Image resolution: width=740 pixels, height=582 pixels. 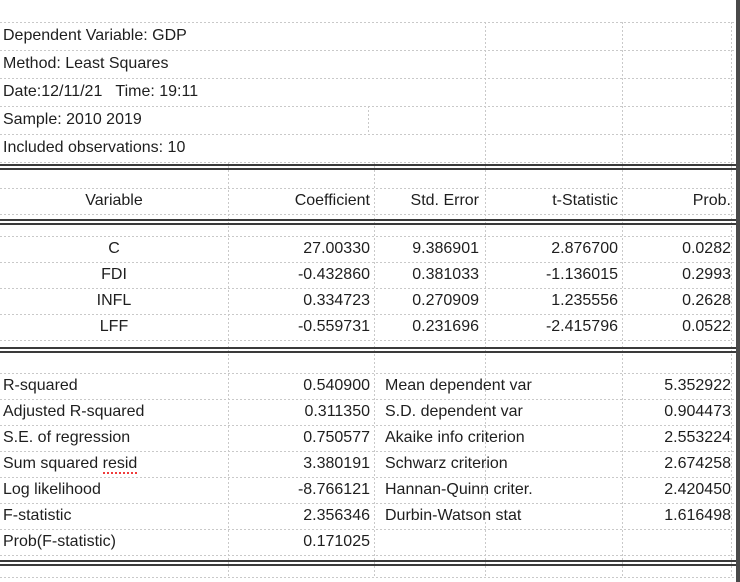 I want to click on stat-label: Mean dependent var, so click(x=458, y=385).